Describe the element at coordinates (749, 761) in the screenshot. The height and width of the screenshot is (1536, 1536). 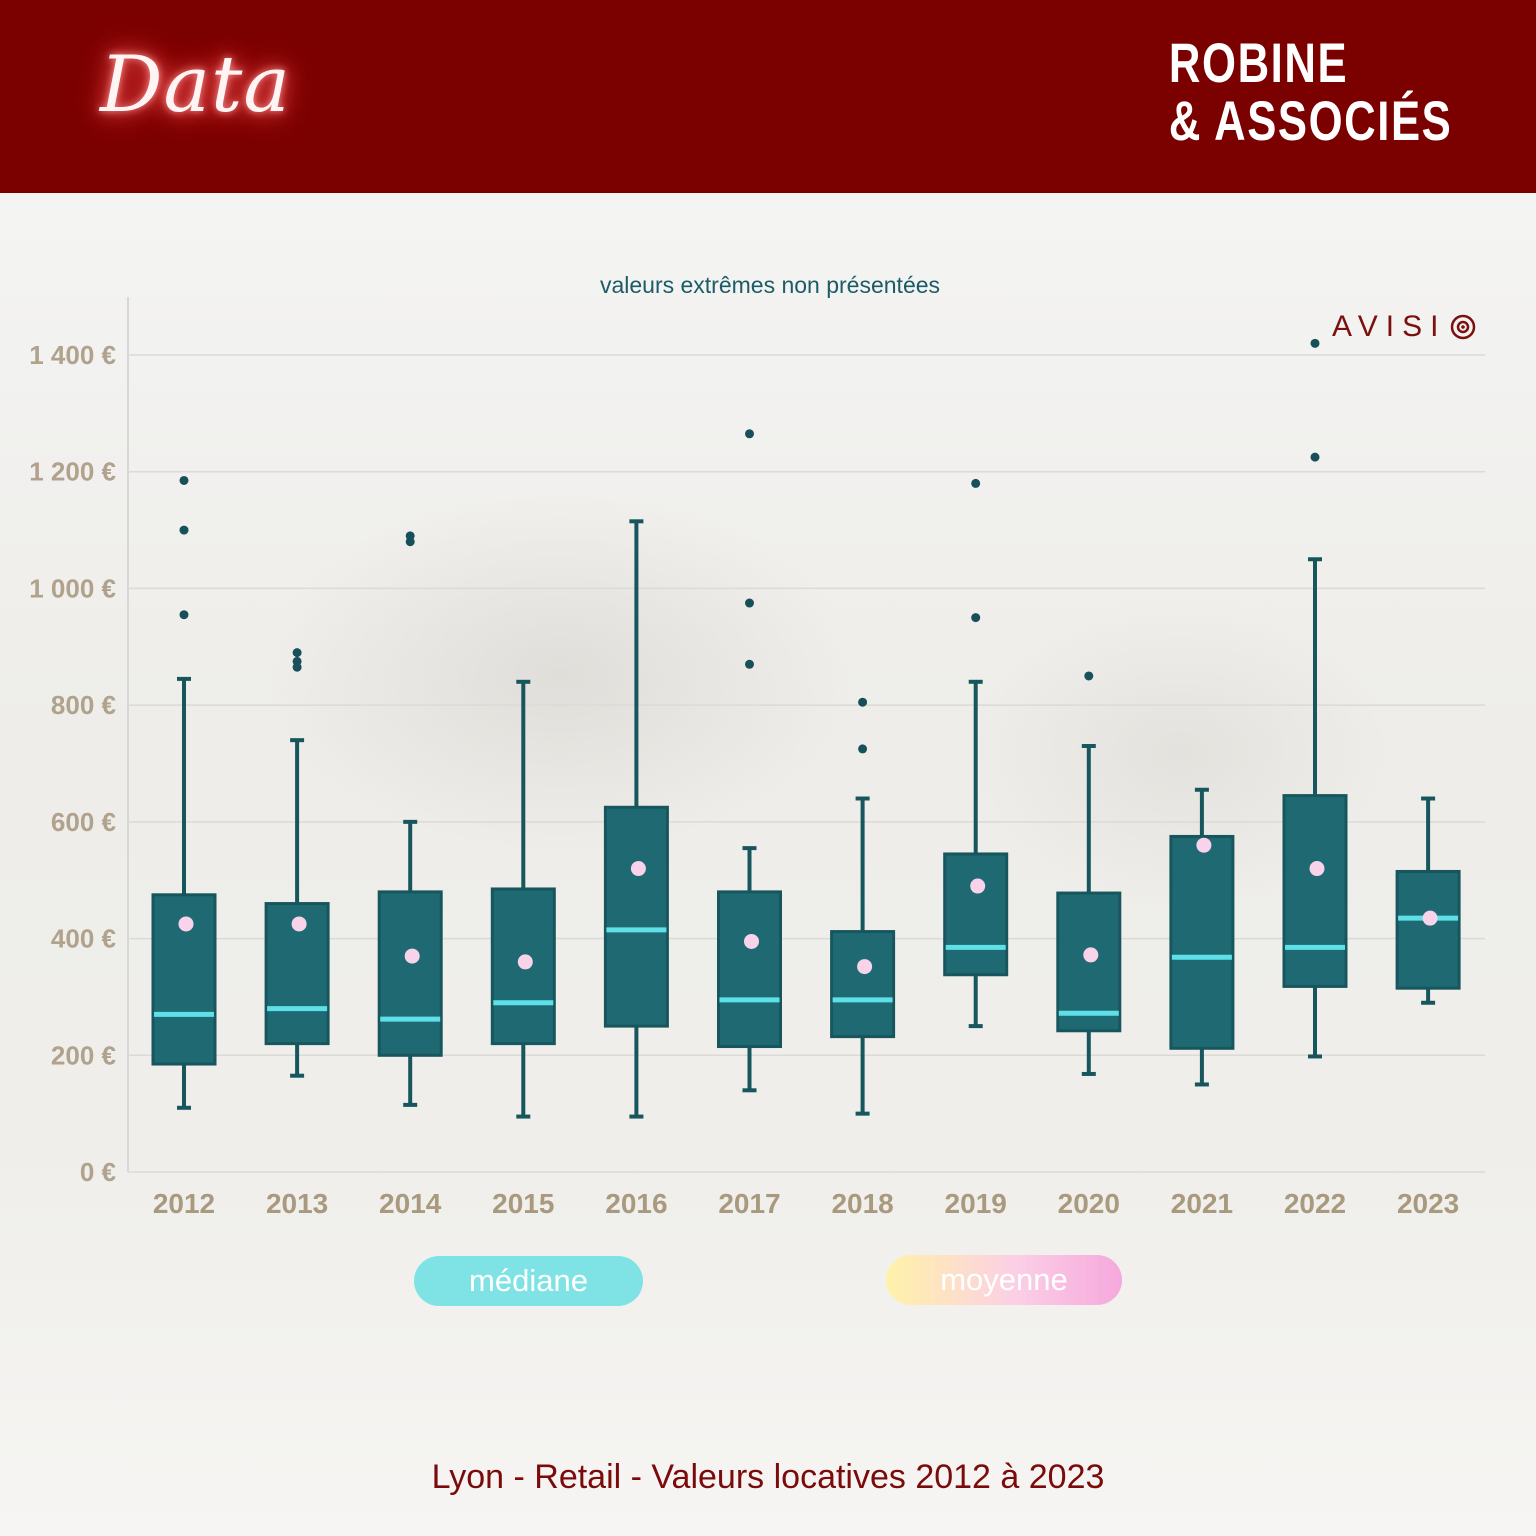
I see `box-2017` at that location.